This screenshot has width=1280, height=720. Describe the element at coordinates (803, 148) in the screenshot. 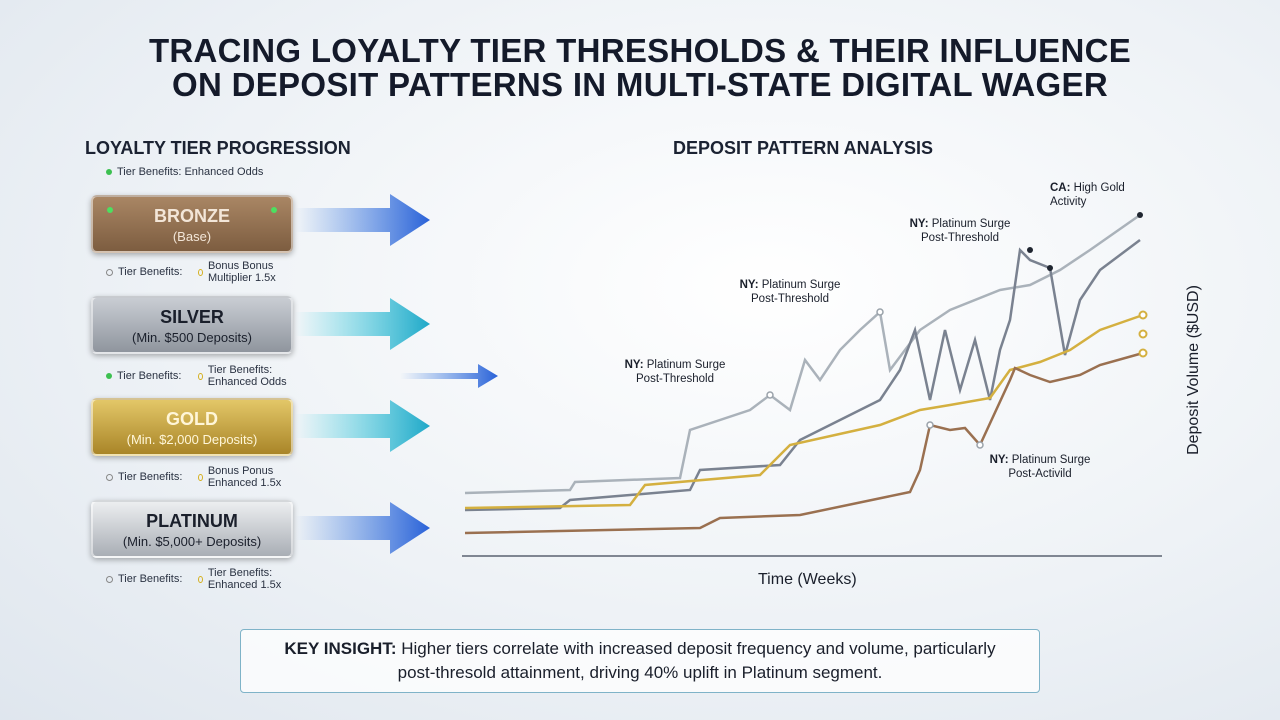

I see `chart-heading: DEPOSIT PATTERN ANALYSIS` at that location.